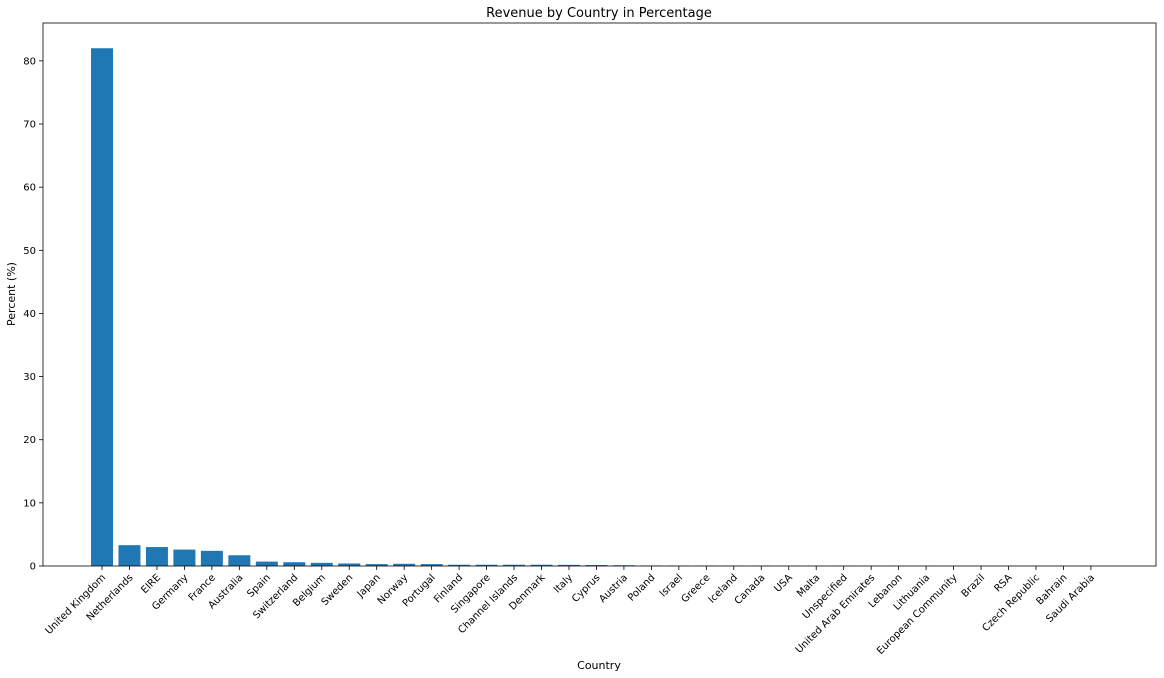 Image resolution: width=1164 pixels, height=678 pixels. Describe the element at coordinates (486, 565) in the screenshot. I see `bar-singapore` at that location.